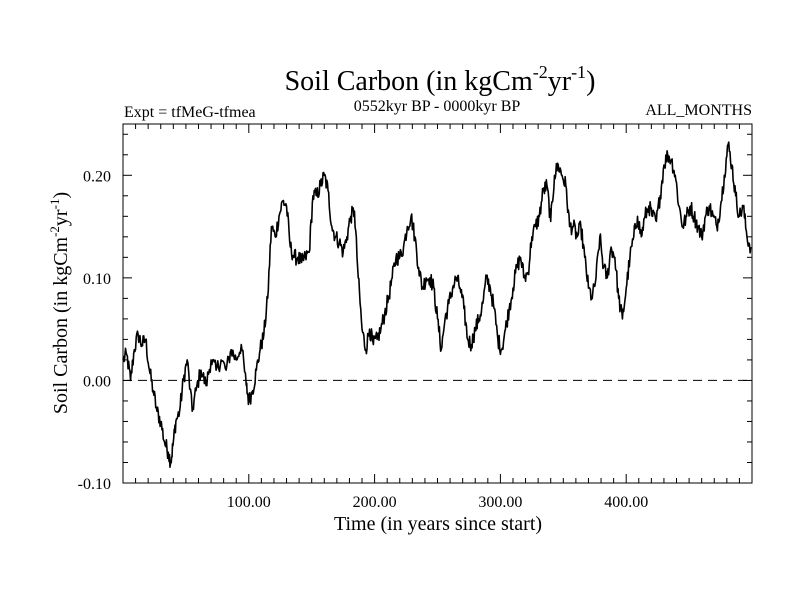  What do you see at coordinates (97, 176) in the screenshot?
I see `y-tick-label: 0.20` at bounding box center [97, 176].